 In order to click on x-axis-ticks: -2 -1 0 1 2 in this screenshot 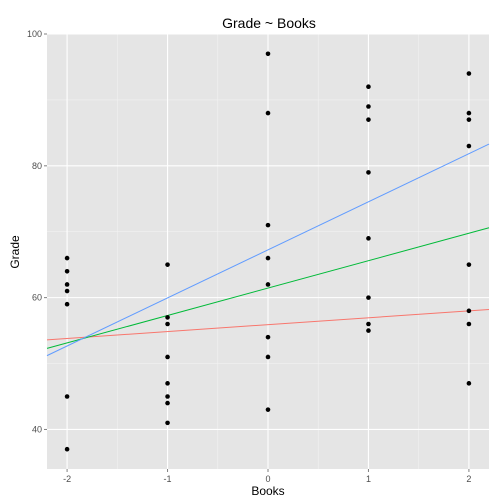, I will do `click(267, 476)`.